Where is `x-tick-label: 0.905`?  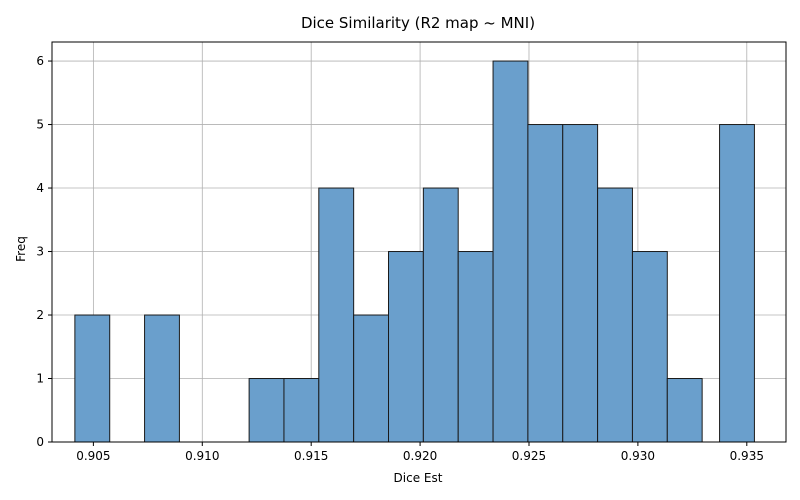
x-tick-label: 0.905 is located at coordinates (93, 456).